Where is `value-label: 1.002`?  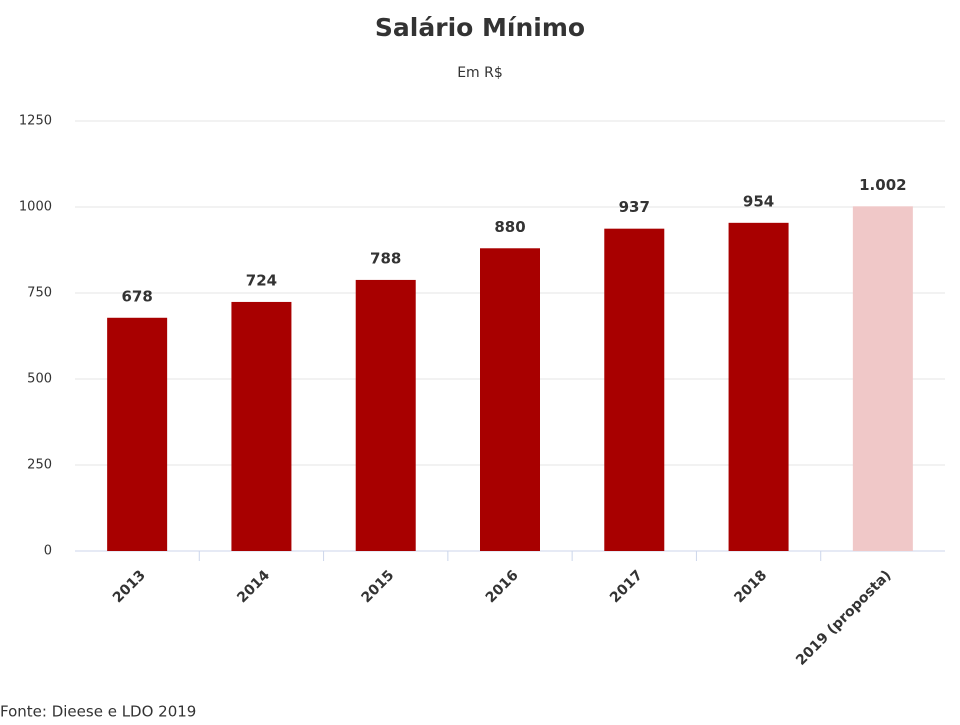 value-label: 1.002 is located at coordinates (882, 185).